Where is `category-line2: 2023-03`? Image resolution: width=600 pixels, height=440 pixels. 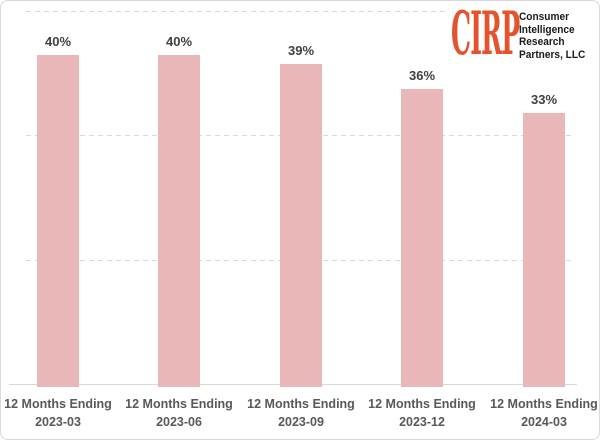
category-line2: 2023-03 is located at coordinates (58, 422).